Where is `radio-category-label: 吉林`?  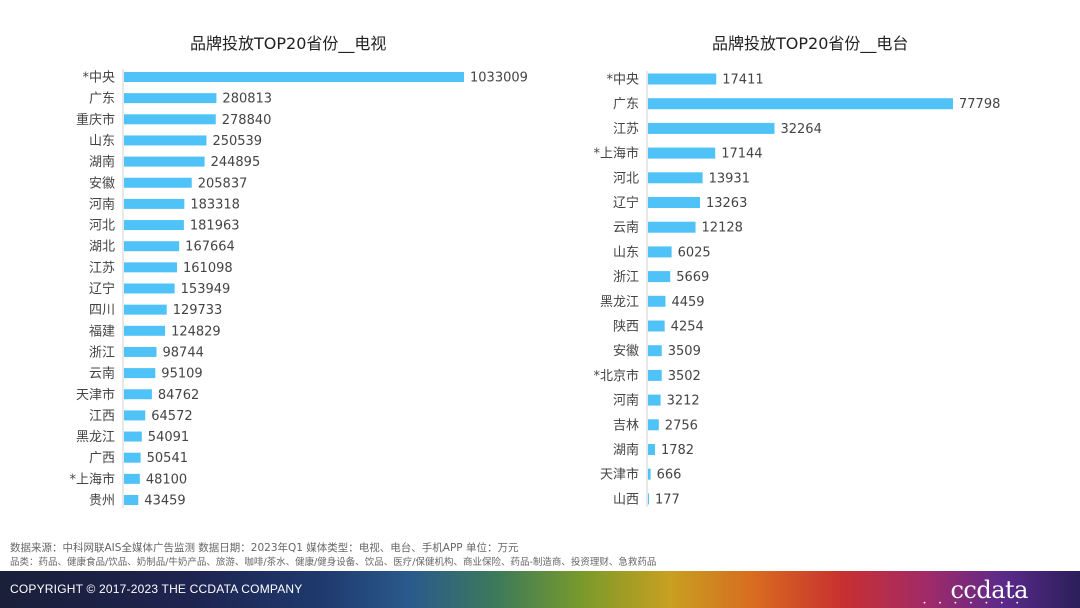
radio-category-label: 吉林 is located at coordinates (626, 425).